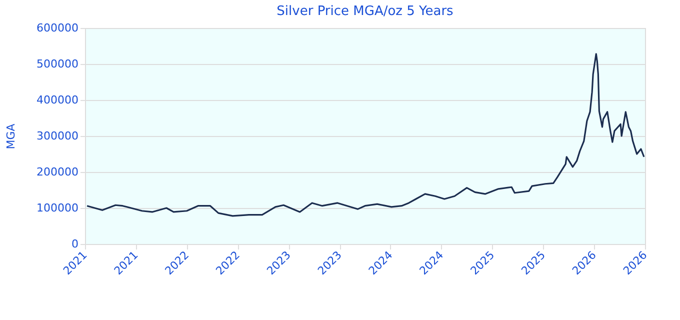  Describe the element at coordinates (57, 136) in the screenshot. I see `y-tick-label: 300000` at that location.